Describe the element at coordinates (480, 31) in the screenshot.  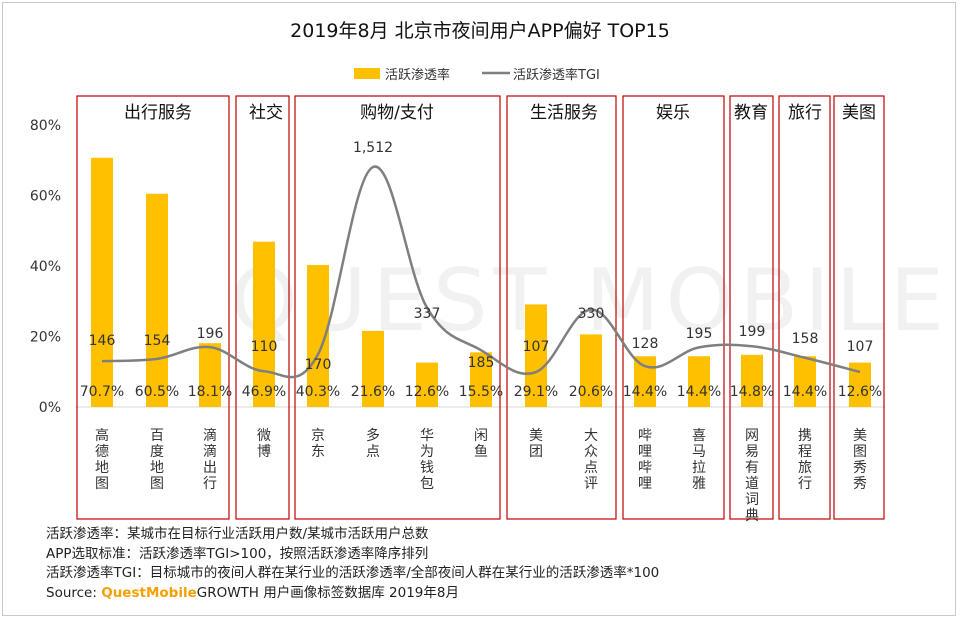
I see `chart-title: 2019年8月 北京市夜间用户APP偏好 TOP15` at that location.